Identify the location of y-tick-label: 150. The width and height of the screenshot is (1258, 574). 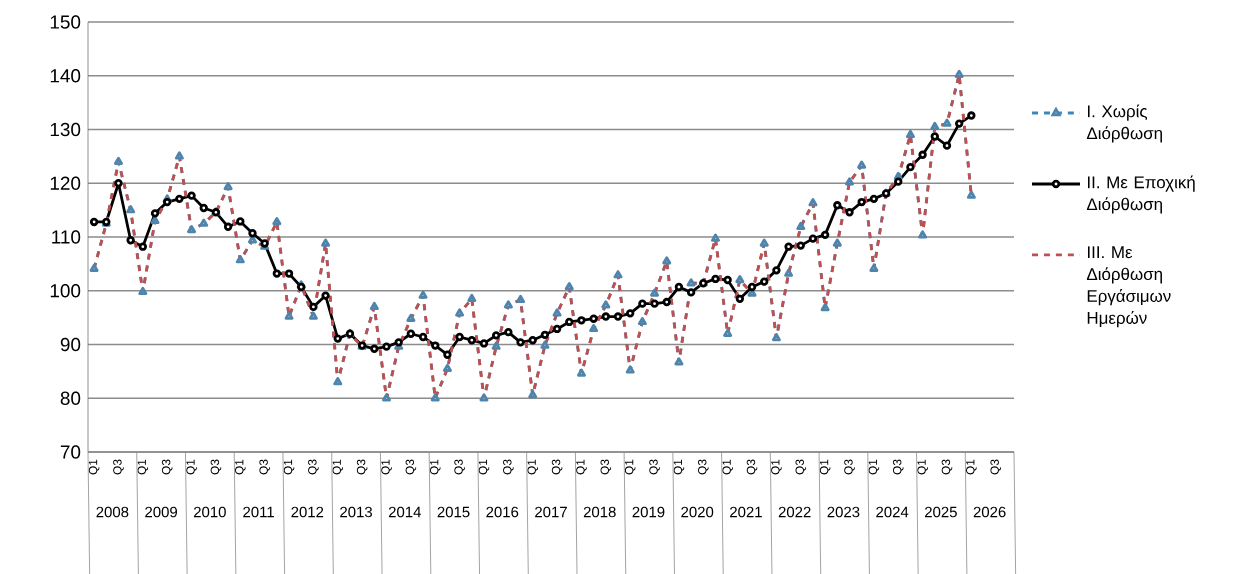
(65, 22).